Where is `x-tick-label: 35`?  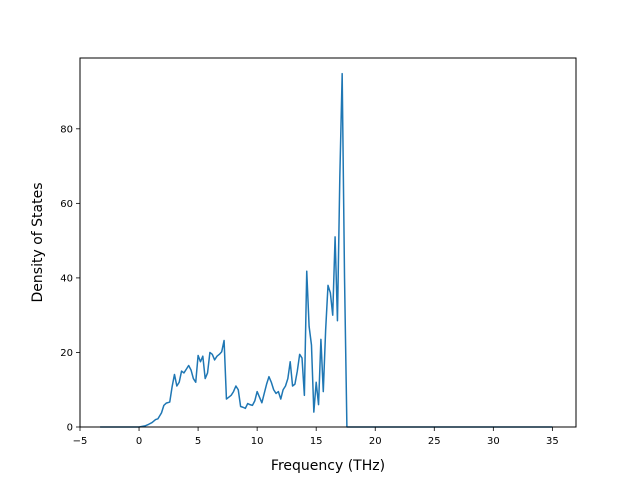
x-tick-label: 35 is located at coordinates (552, 441).